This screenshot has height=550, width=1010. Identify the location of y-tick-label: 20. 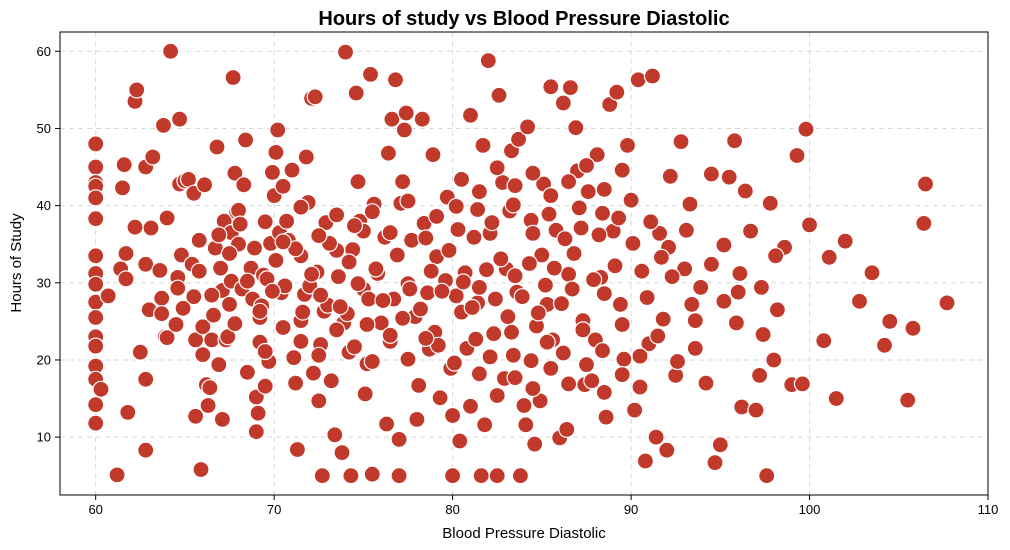
(44, 359).